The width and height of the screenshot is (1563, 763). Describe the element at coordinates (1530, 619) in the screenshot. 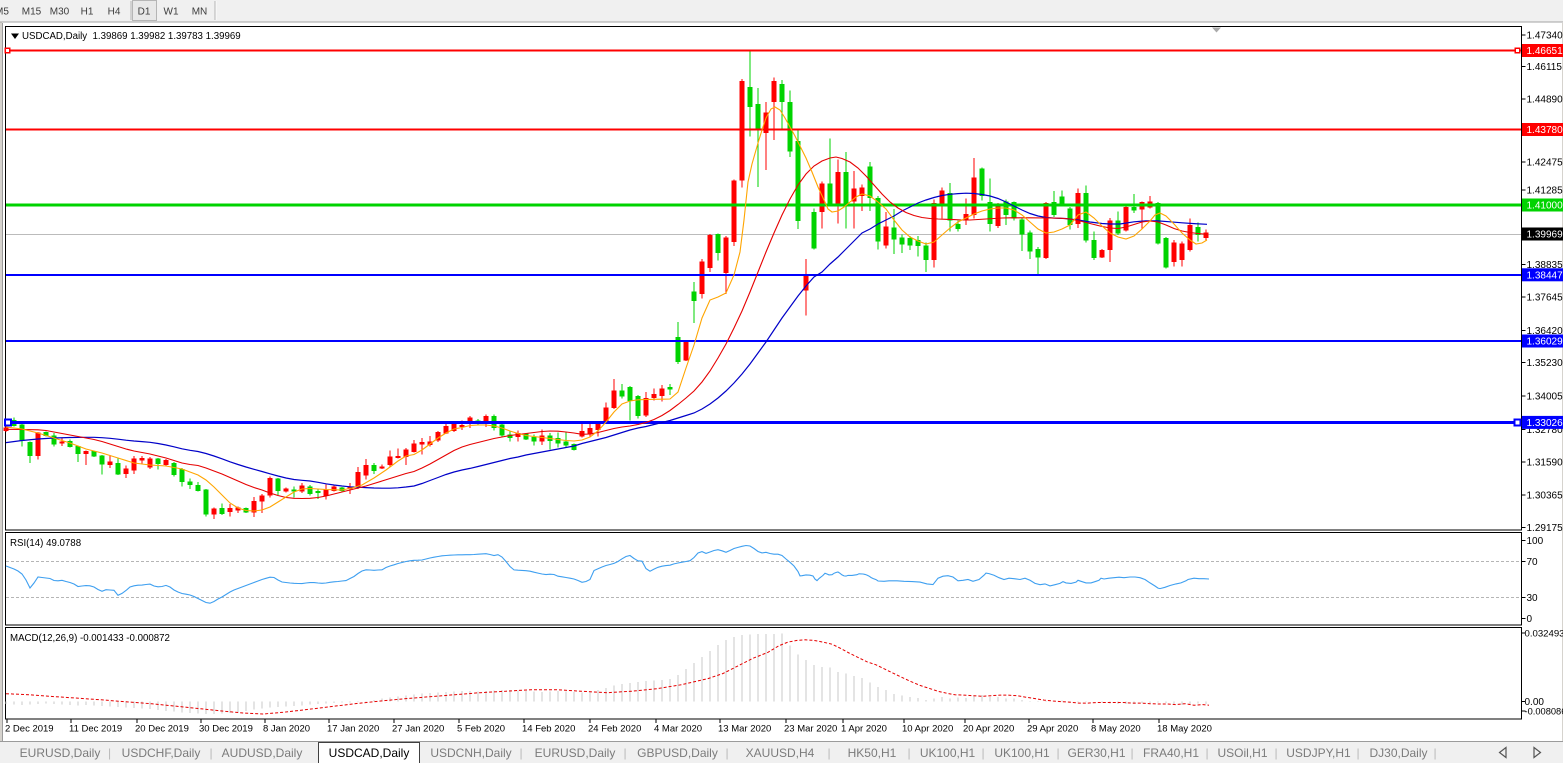

I see `svg-text: 0` at that location.